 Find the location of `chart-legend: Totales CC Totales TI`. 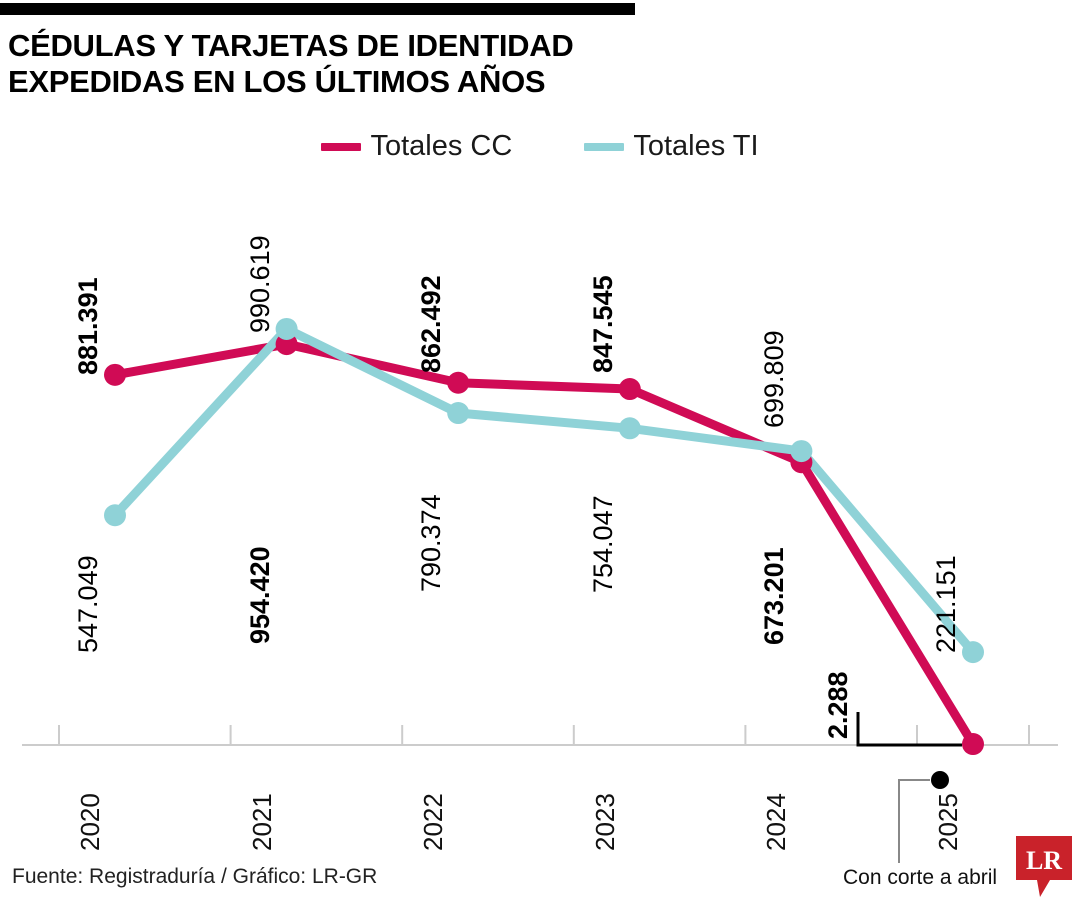

chart-legend: Totales CC Totales TI is located at coordinates (540, 146).